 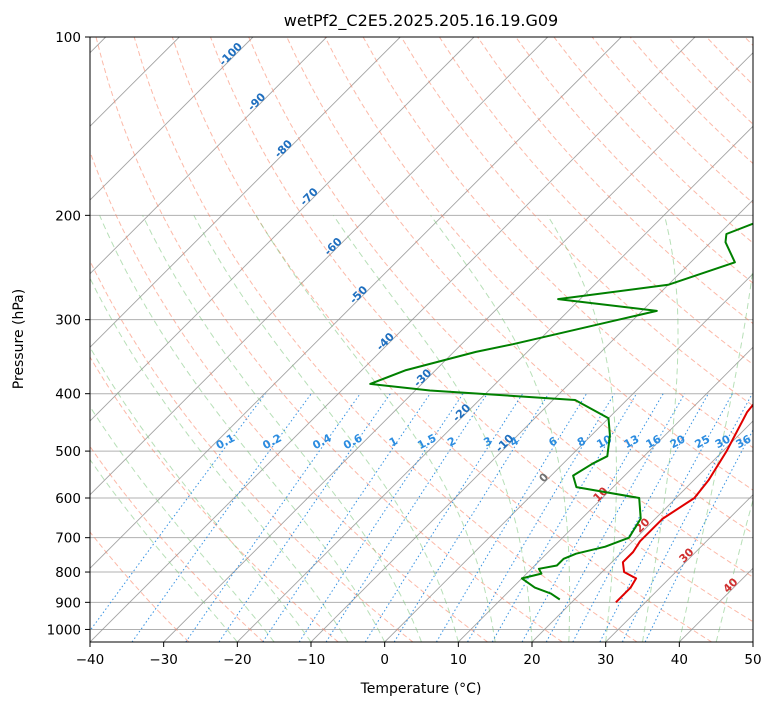 What do you see at coordinates (68, 38) in the screenshot?
I see `y-tick-label: 100` at bounding box center [68, 38].